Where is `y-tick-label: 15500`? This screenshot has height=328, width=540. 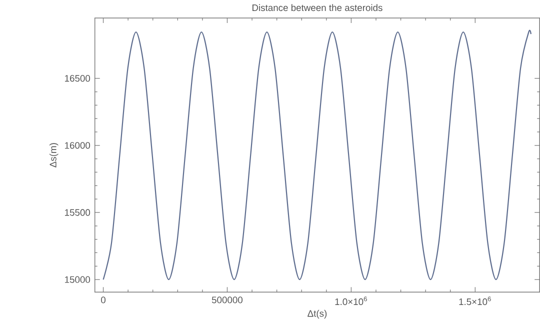 y-tick-label: 15500 is located at coordinates (77, 212).